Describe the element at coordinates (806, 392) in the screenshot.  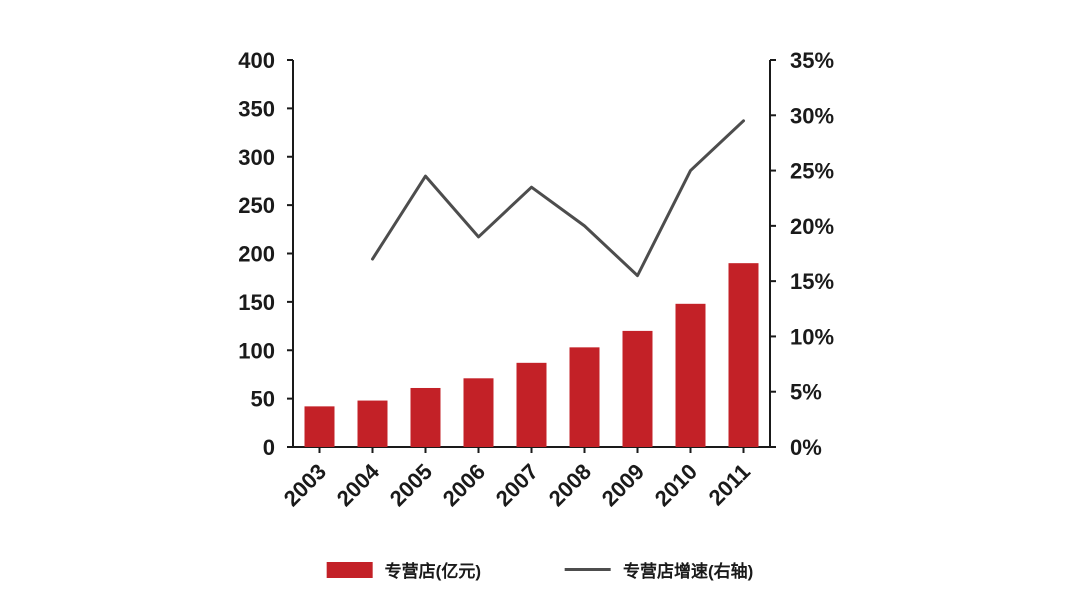
I see `right-axis-tick-label: 5%` at that location.